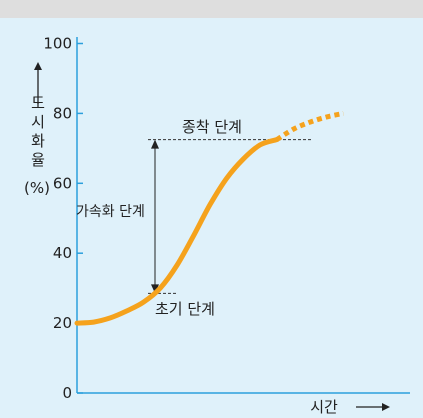 The height and width of the screenshot is (418, 423). I want to click on x-axis-arrowhead, so click(386, 407).